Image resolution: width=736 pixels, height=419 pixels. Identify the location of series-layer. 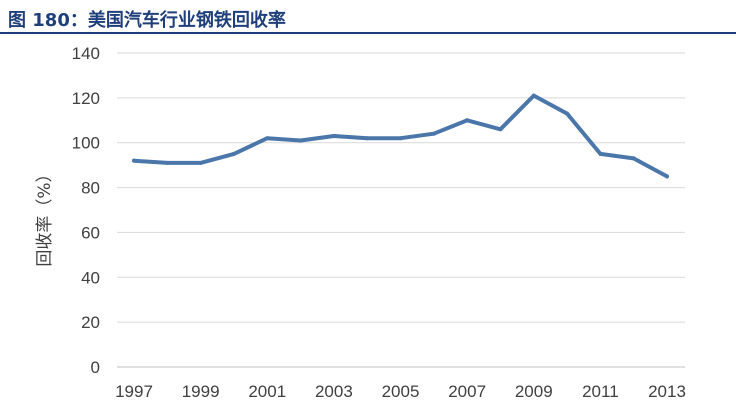
(400, 136).